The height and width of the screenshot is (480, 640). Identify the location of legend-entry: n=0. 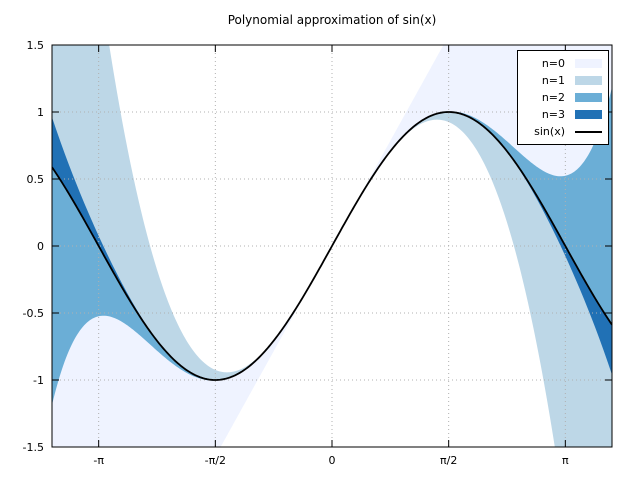
(568, 63).